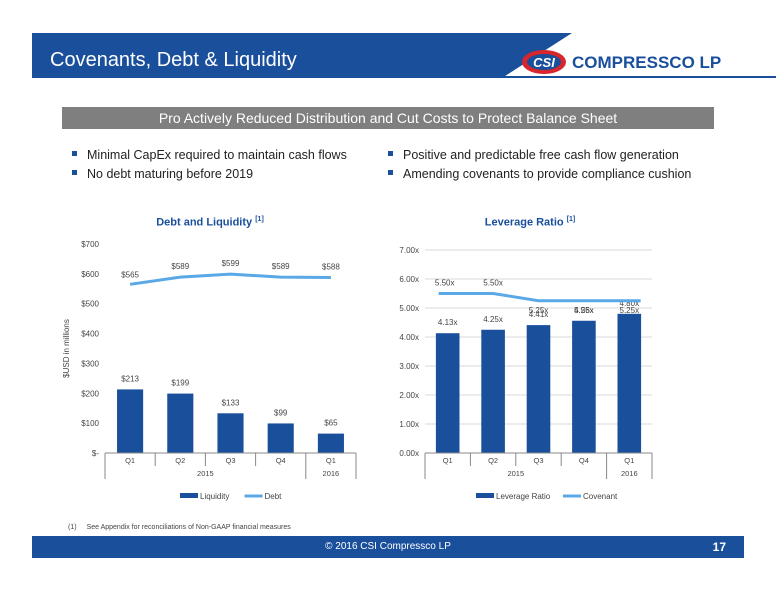 The height and width of the screenshot is (600, 776). What do you see at coordinates (180, 383) in the screenshot?
I see `bar-data-label: $199` at bounding box center [180, 383].